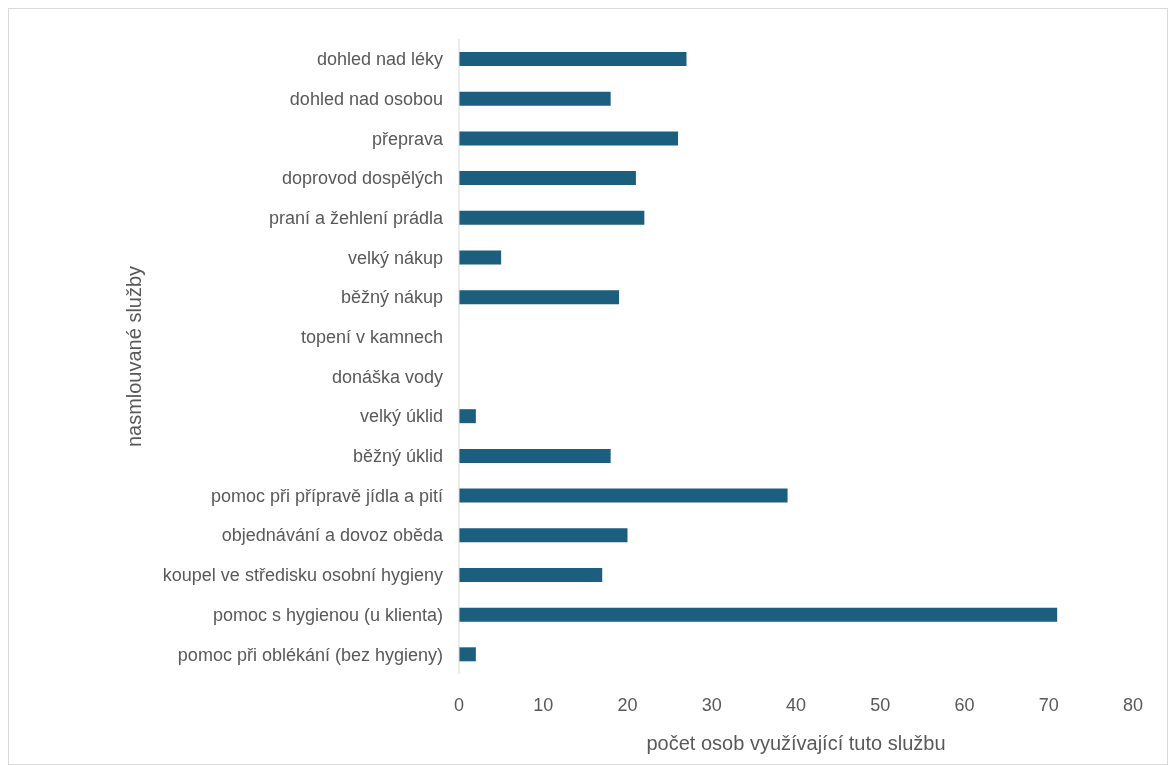 The height and width of the screenshot is (765, 1170). I want to click on y-tick-label: velký nákup, so click(395, 257).